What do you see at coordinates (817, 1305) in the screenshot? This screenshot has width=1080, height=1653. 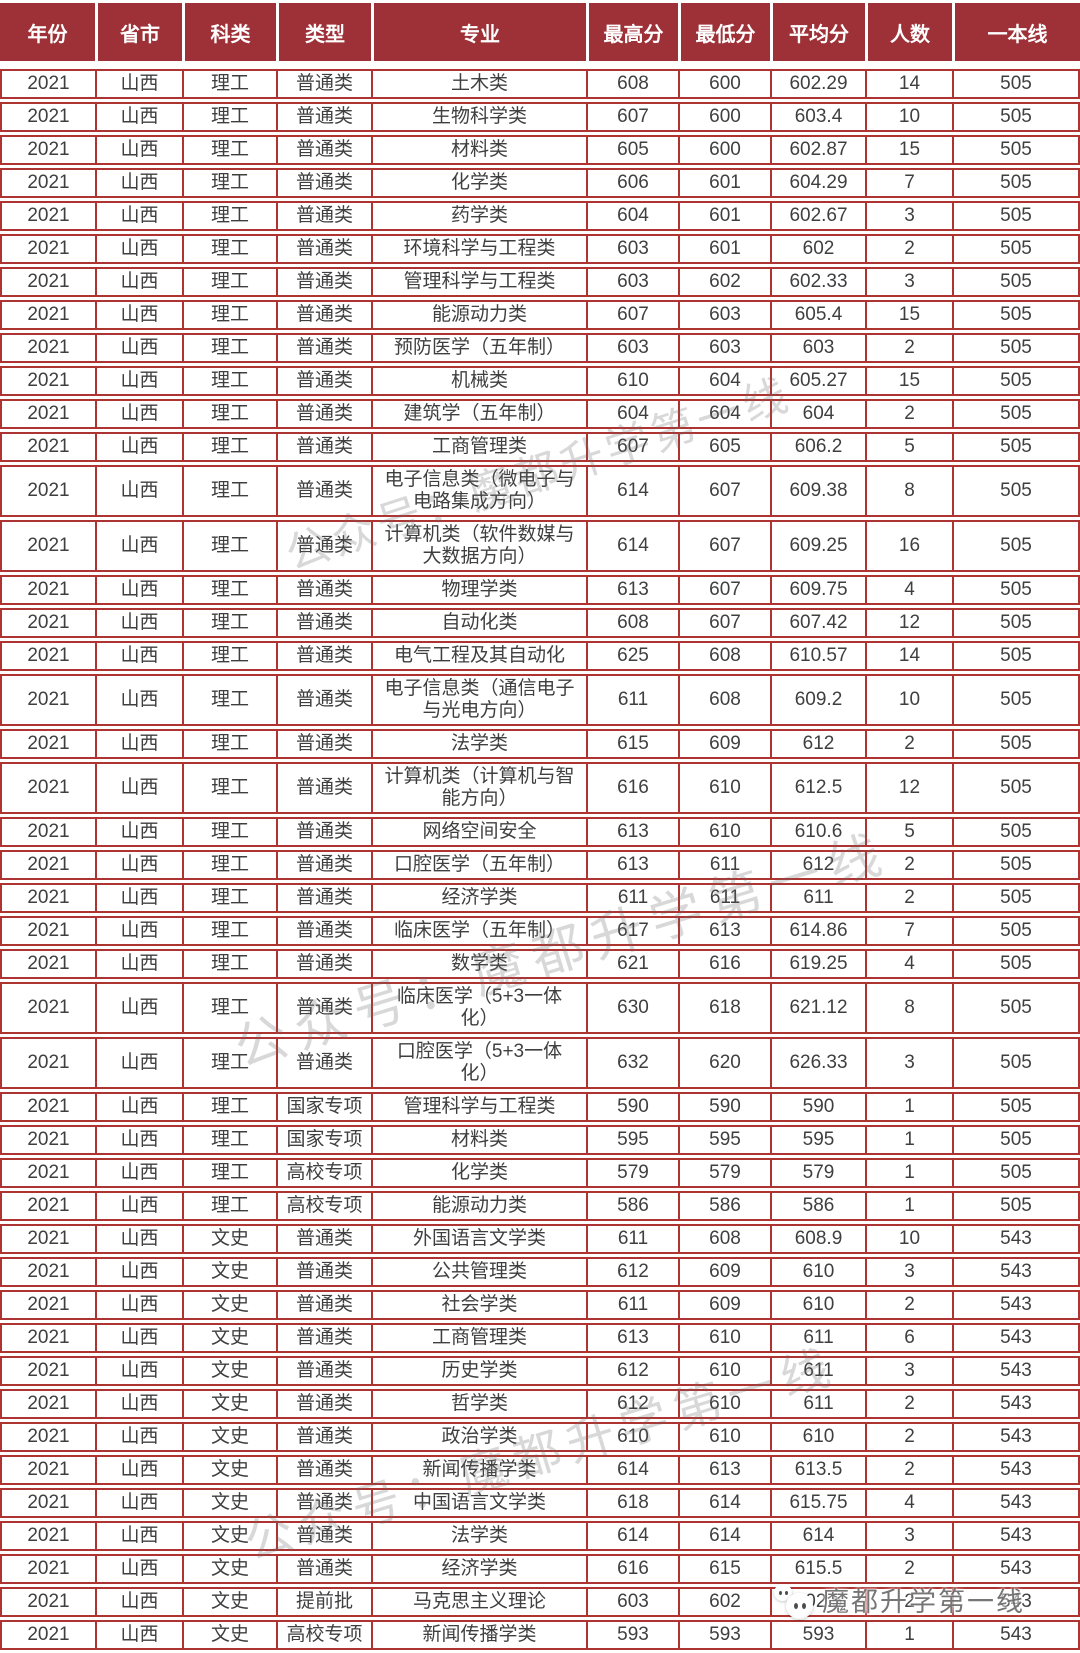 I see `cell-avg-score: 610` at bounding box center [817, 1305].